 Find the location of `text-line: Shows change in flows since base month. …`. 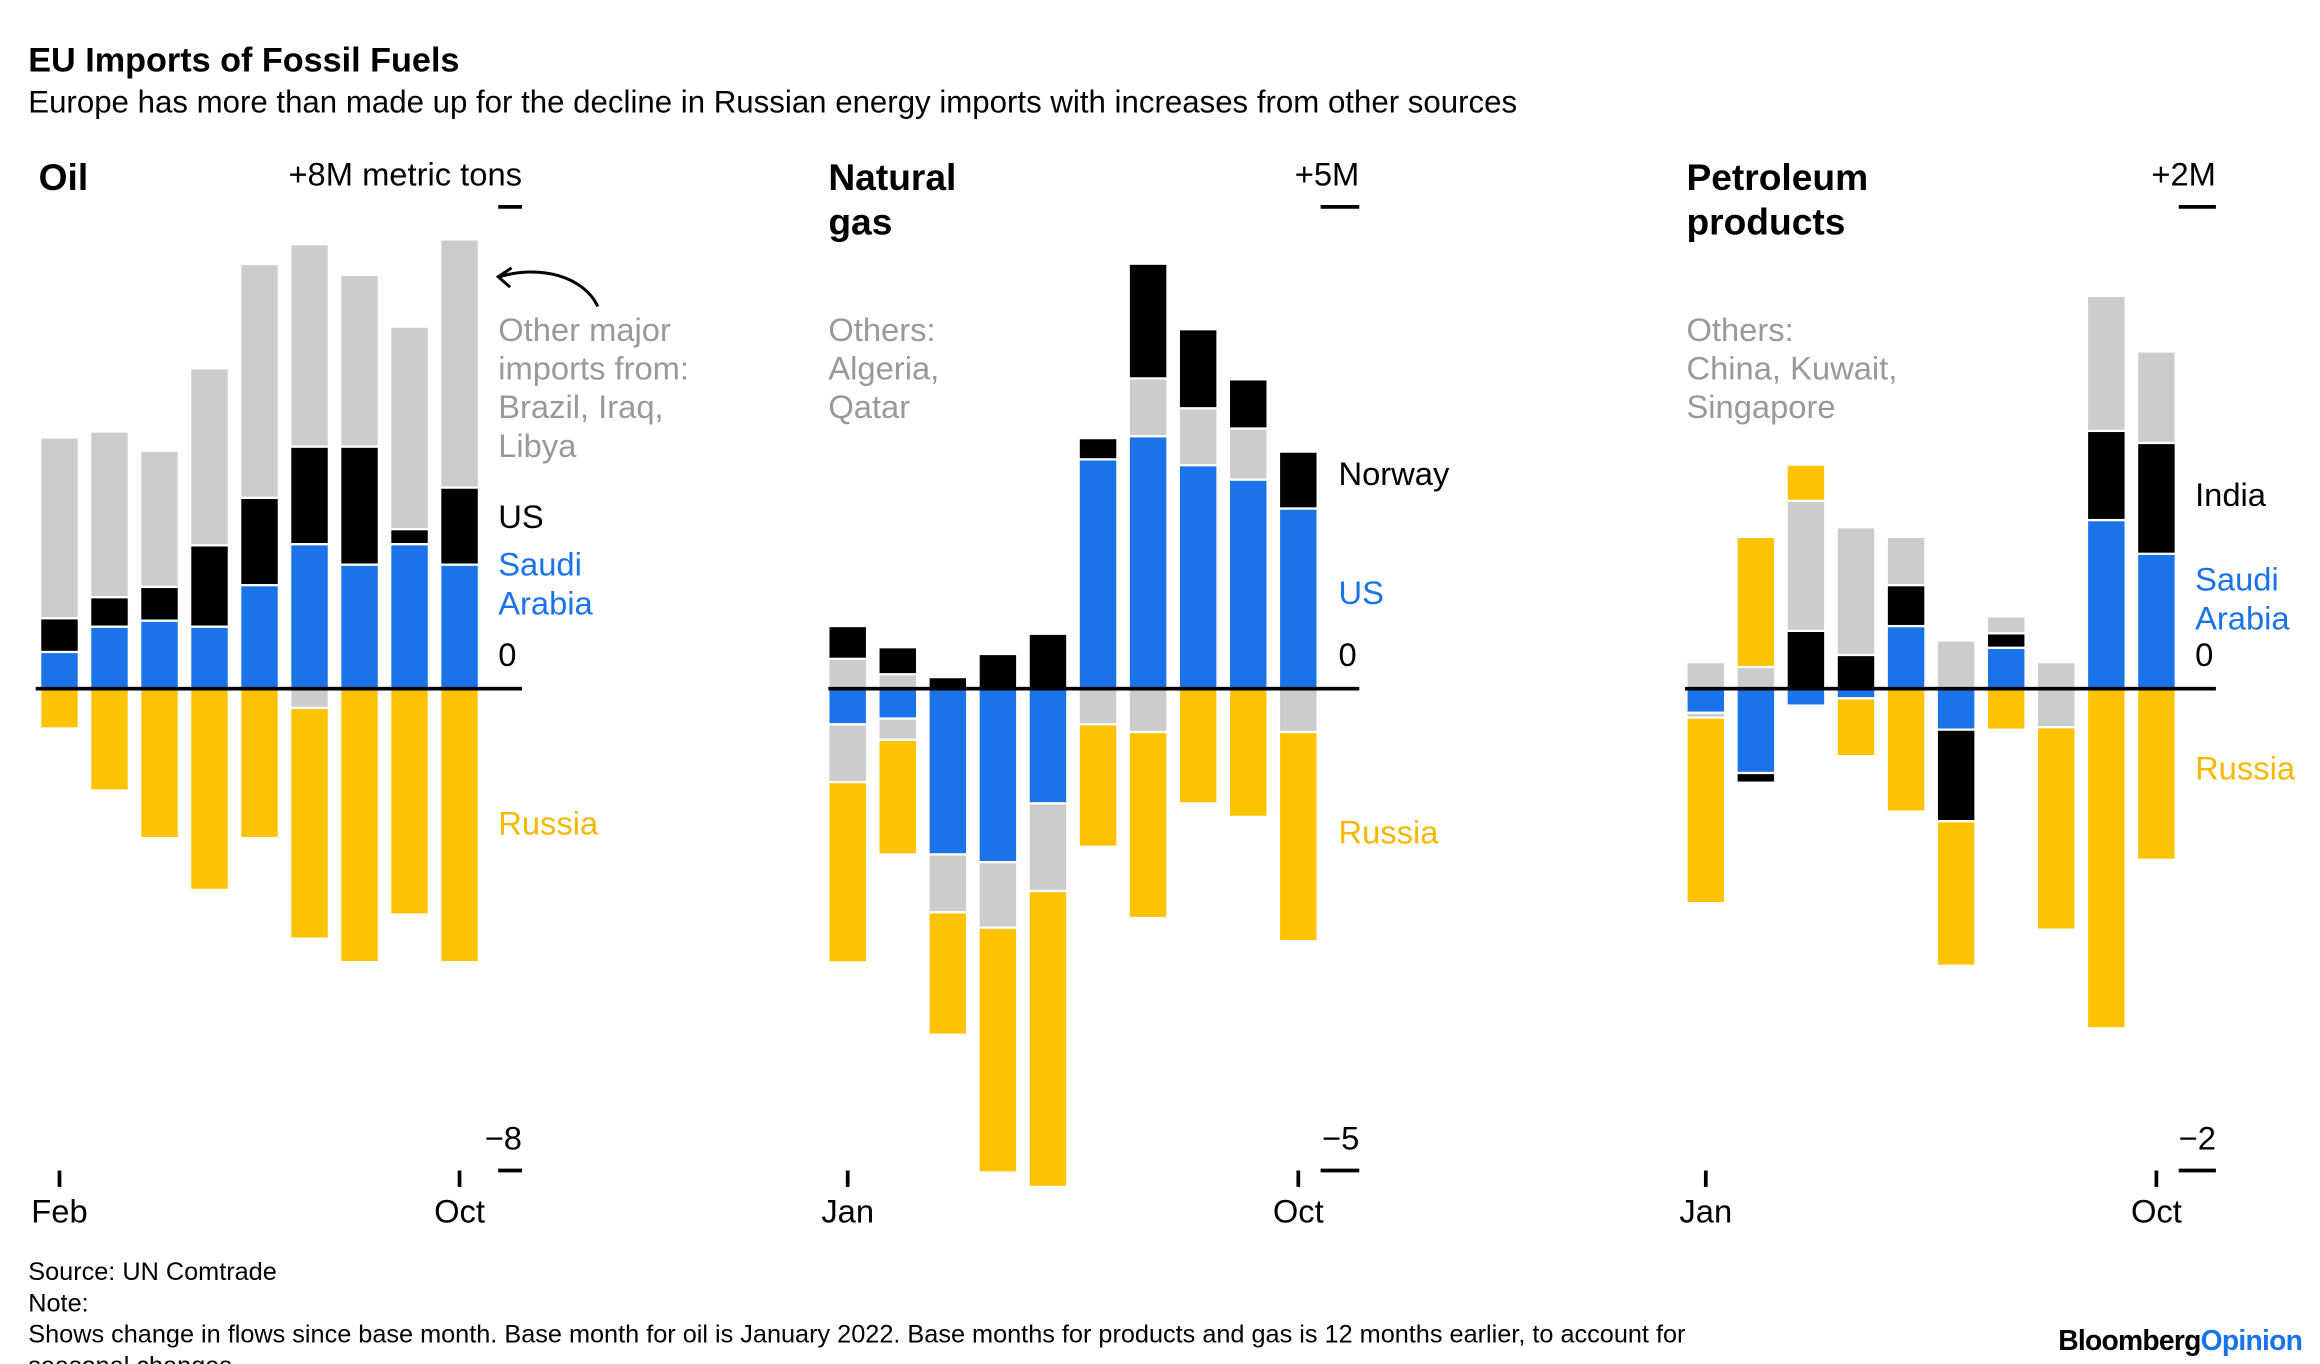

text-line: Shows change in flows since base month. … is located at coordinates (856, 1334).